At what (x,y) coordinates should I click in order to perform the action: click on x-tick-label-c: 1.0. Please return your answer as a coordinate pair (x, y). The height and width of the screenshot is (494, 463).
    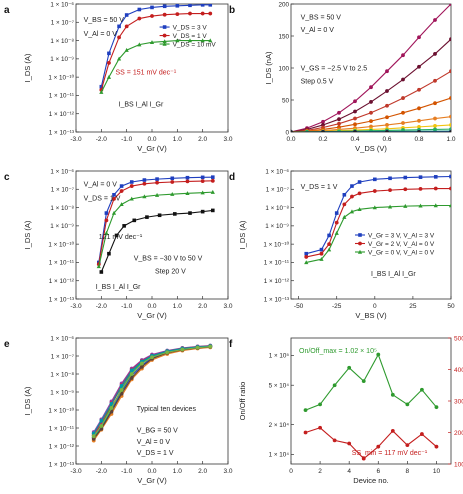
    Looking at the image, I should click on (177, 306).